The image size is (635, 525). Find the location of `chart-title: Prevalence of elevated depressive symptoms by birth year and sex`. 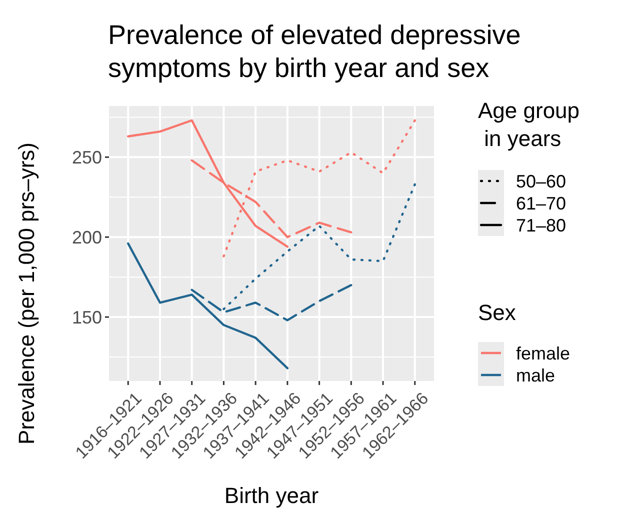

chart-title: Prevalence of elevated depressive symptoms by birth year and sex is located at coordinates (314, 51).